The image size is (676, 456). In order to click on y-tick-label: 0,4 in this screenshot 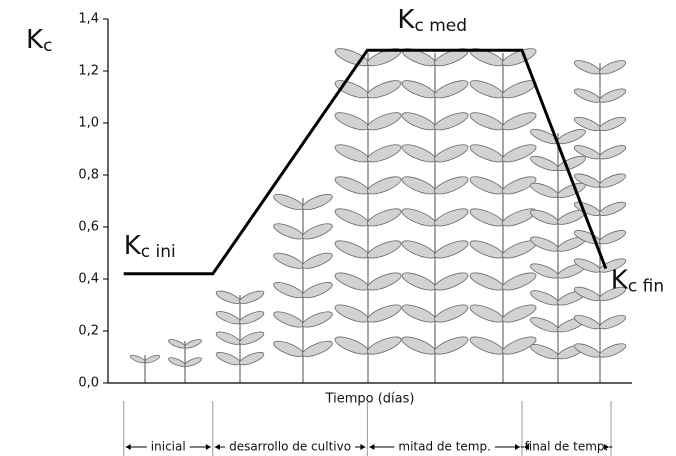, I will do `click(88, 279)`.